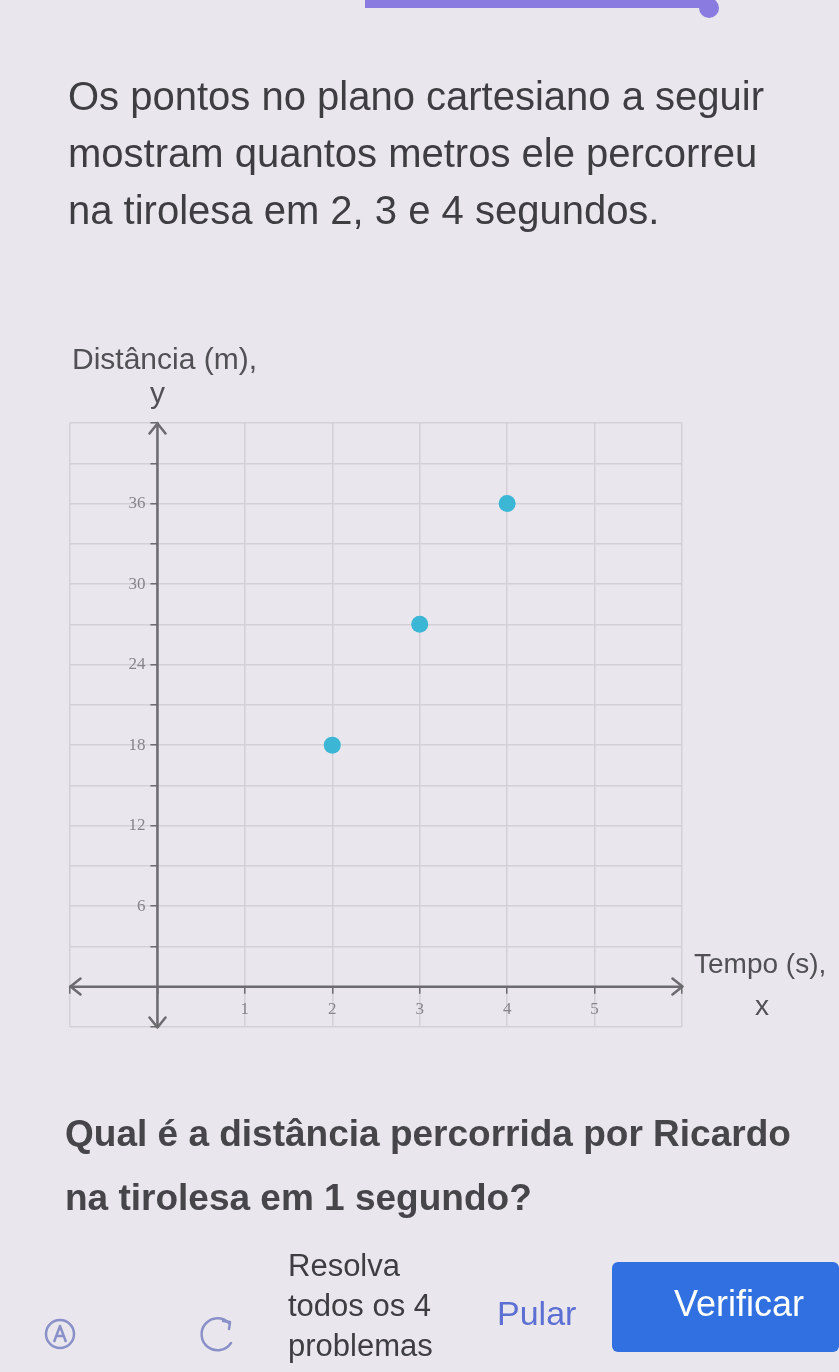 This screenshot has width=839, height=1372. I want to click on y-tick-label: 18, so click(137, 744).